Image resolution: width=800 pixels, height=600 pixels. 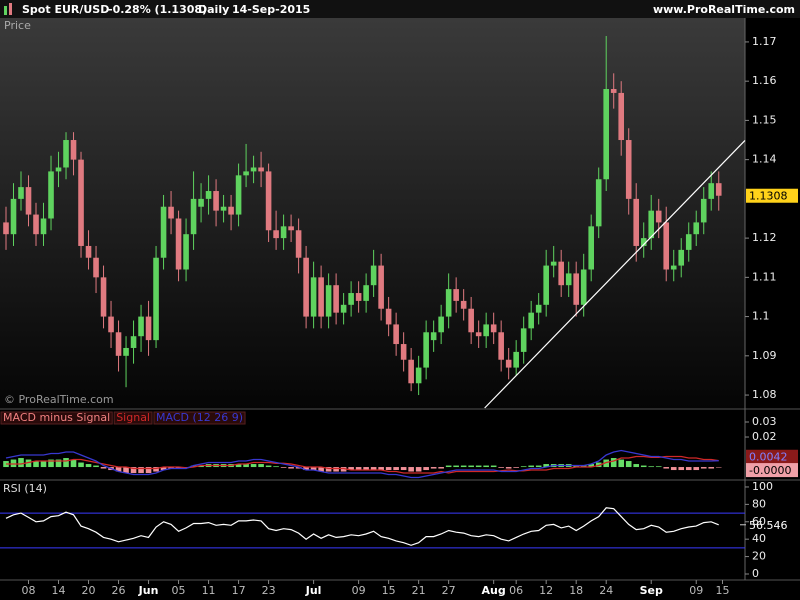 I want to click on y-tick-label: 1.1, so click(x=761, y=316).